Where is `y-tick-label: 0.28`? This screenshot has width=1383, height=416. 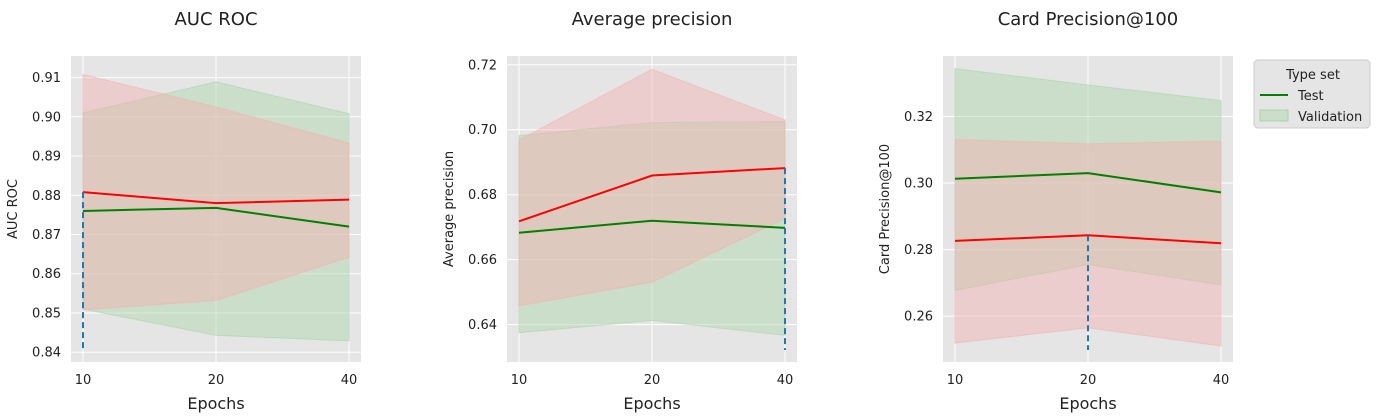
y-tick-label: 0.28 is located at coordinates (918, 250).